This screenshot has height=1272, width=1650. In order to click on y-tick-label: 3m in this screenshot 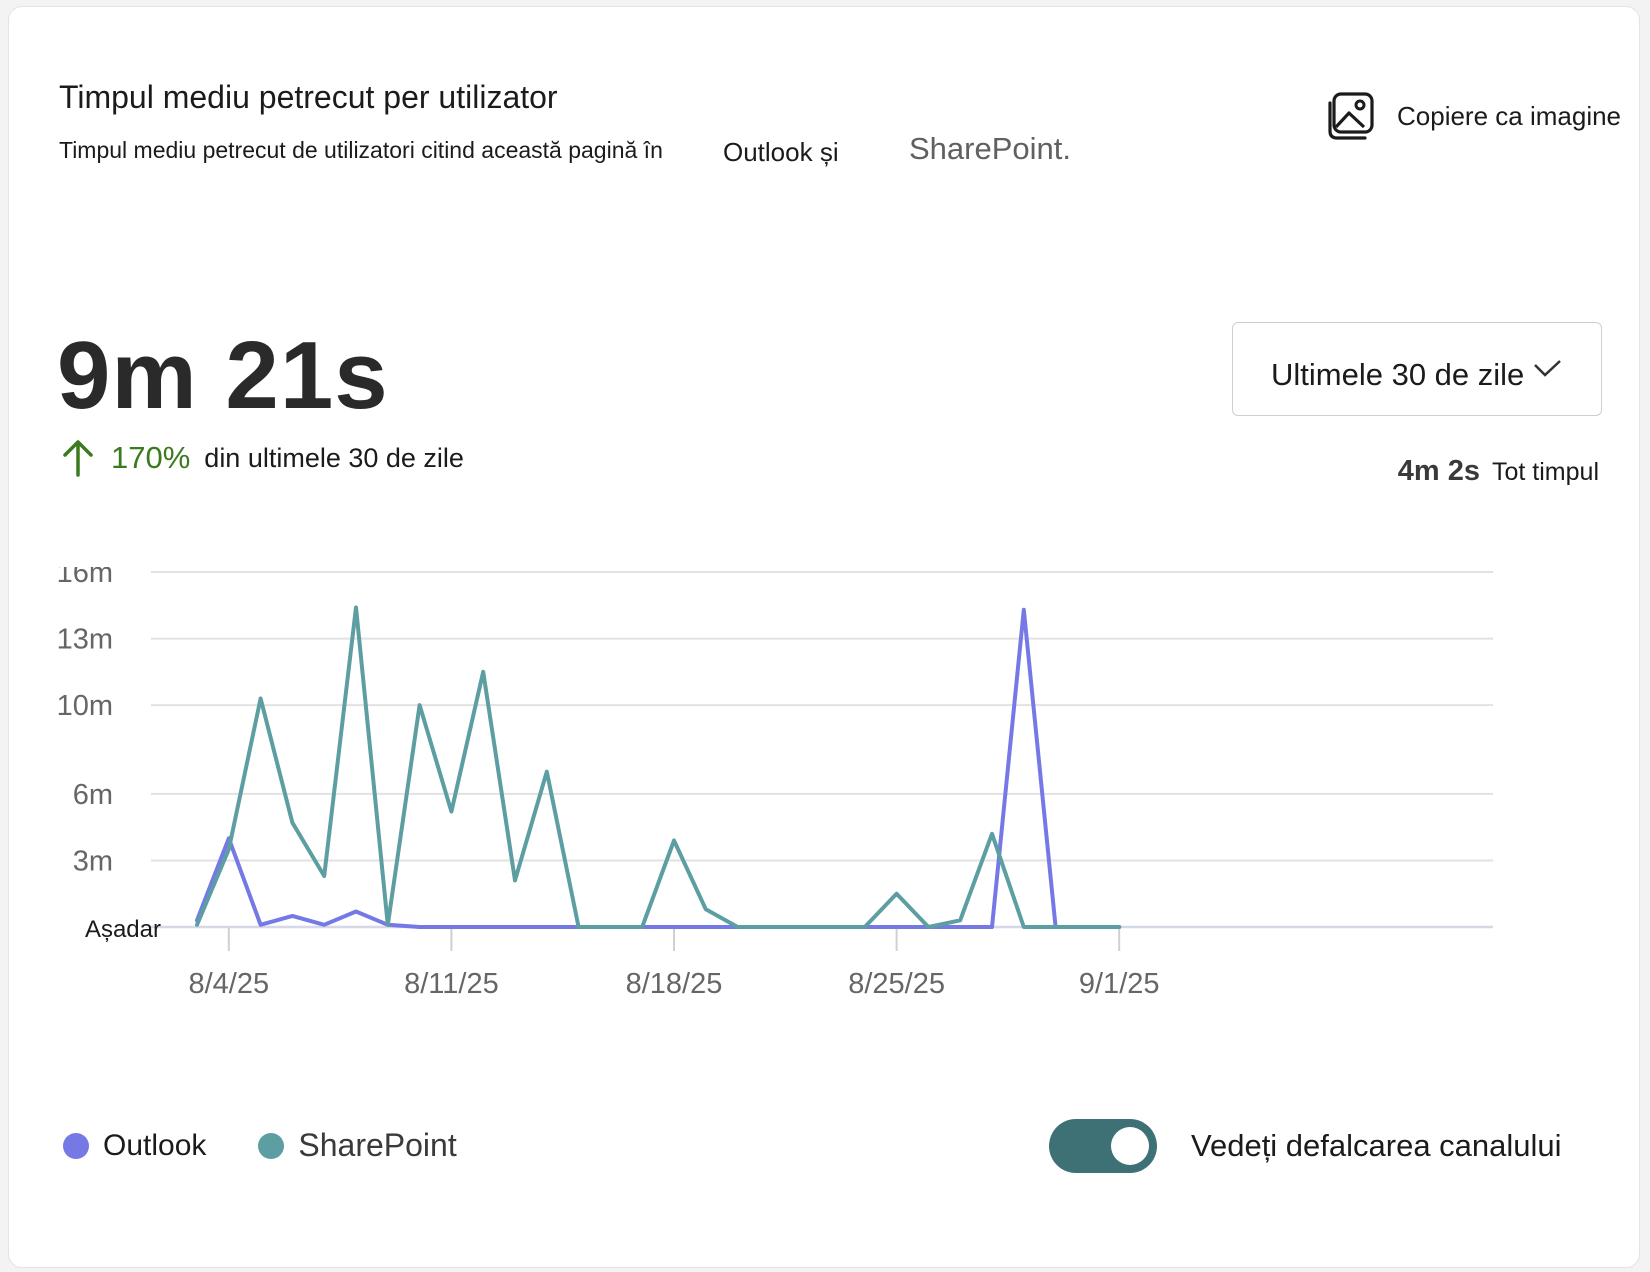, I will do `click(93, 861)`.